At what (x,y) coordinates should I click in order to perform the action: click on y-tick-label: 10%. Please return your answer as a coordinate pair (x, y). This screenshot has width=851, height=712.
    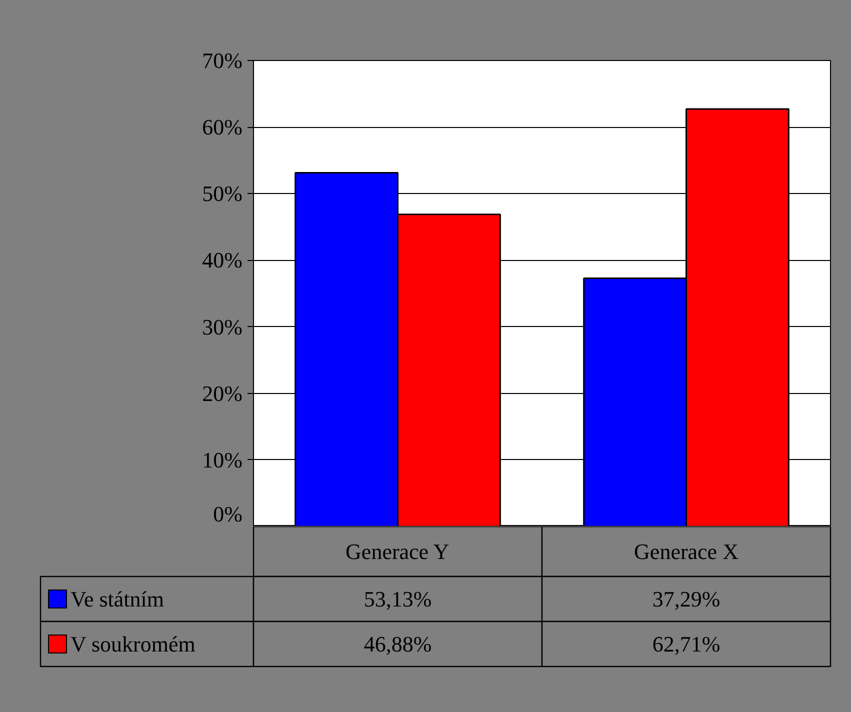
    Looking at the image, I should click on (222, 459).